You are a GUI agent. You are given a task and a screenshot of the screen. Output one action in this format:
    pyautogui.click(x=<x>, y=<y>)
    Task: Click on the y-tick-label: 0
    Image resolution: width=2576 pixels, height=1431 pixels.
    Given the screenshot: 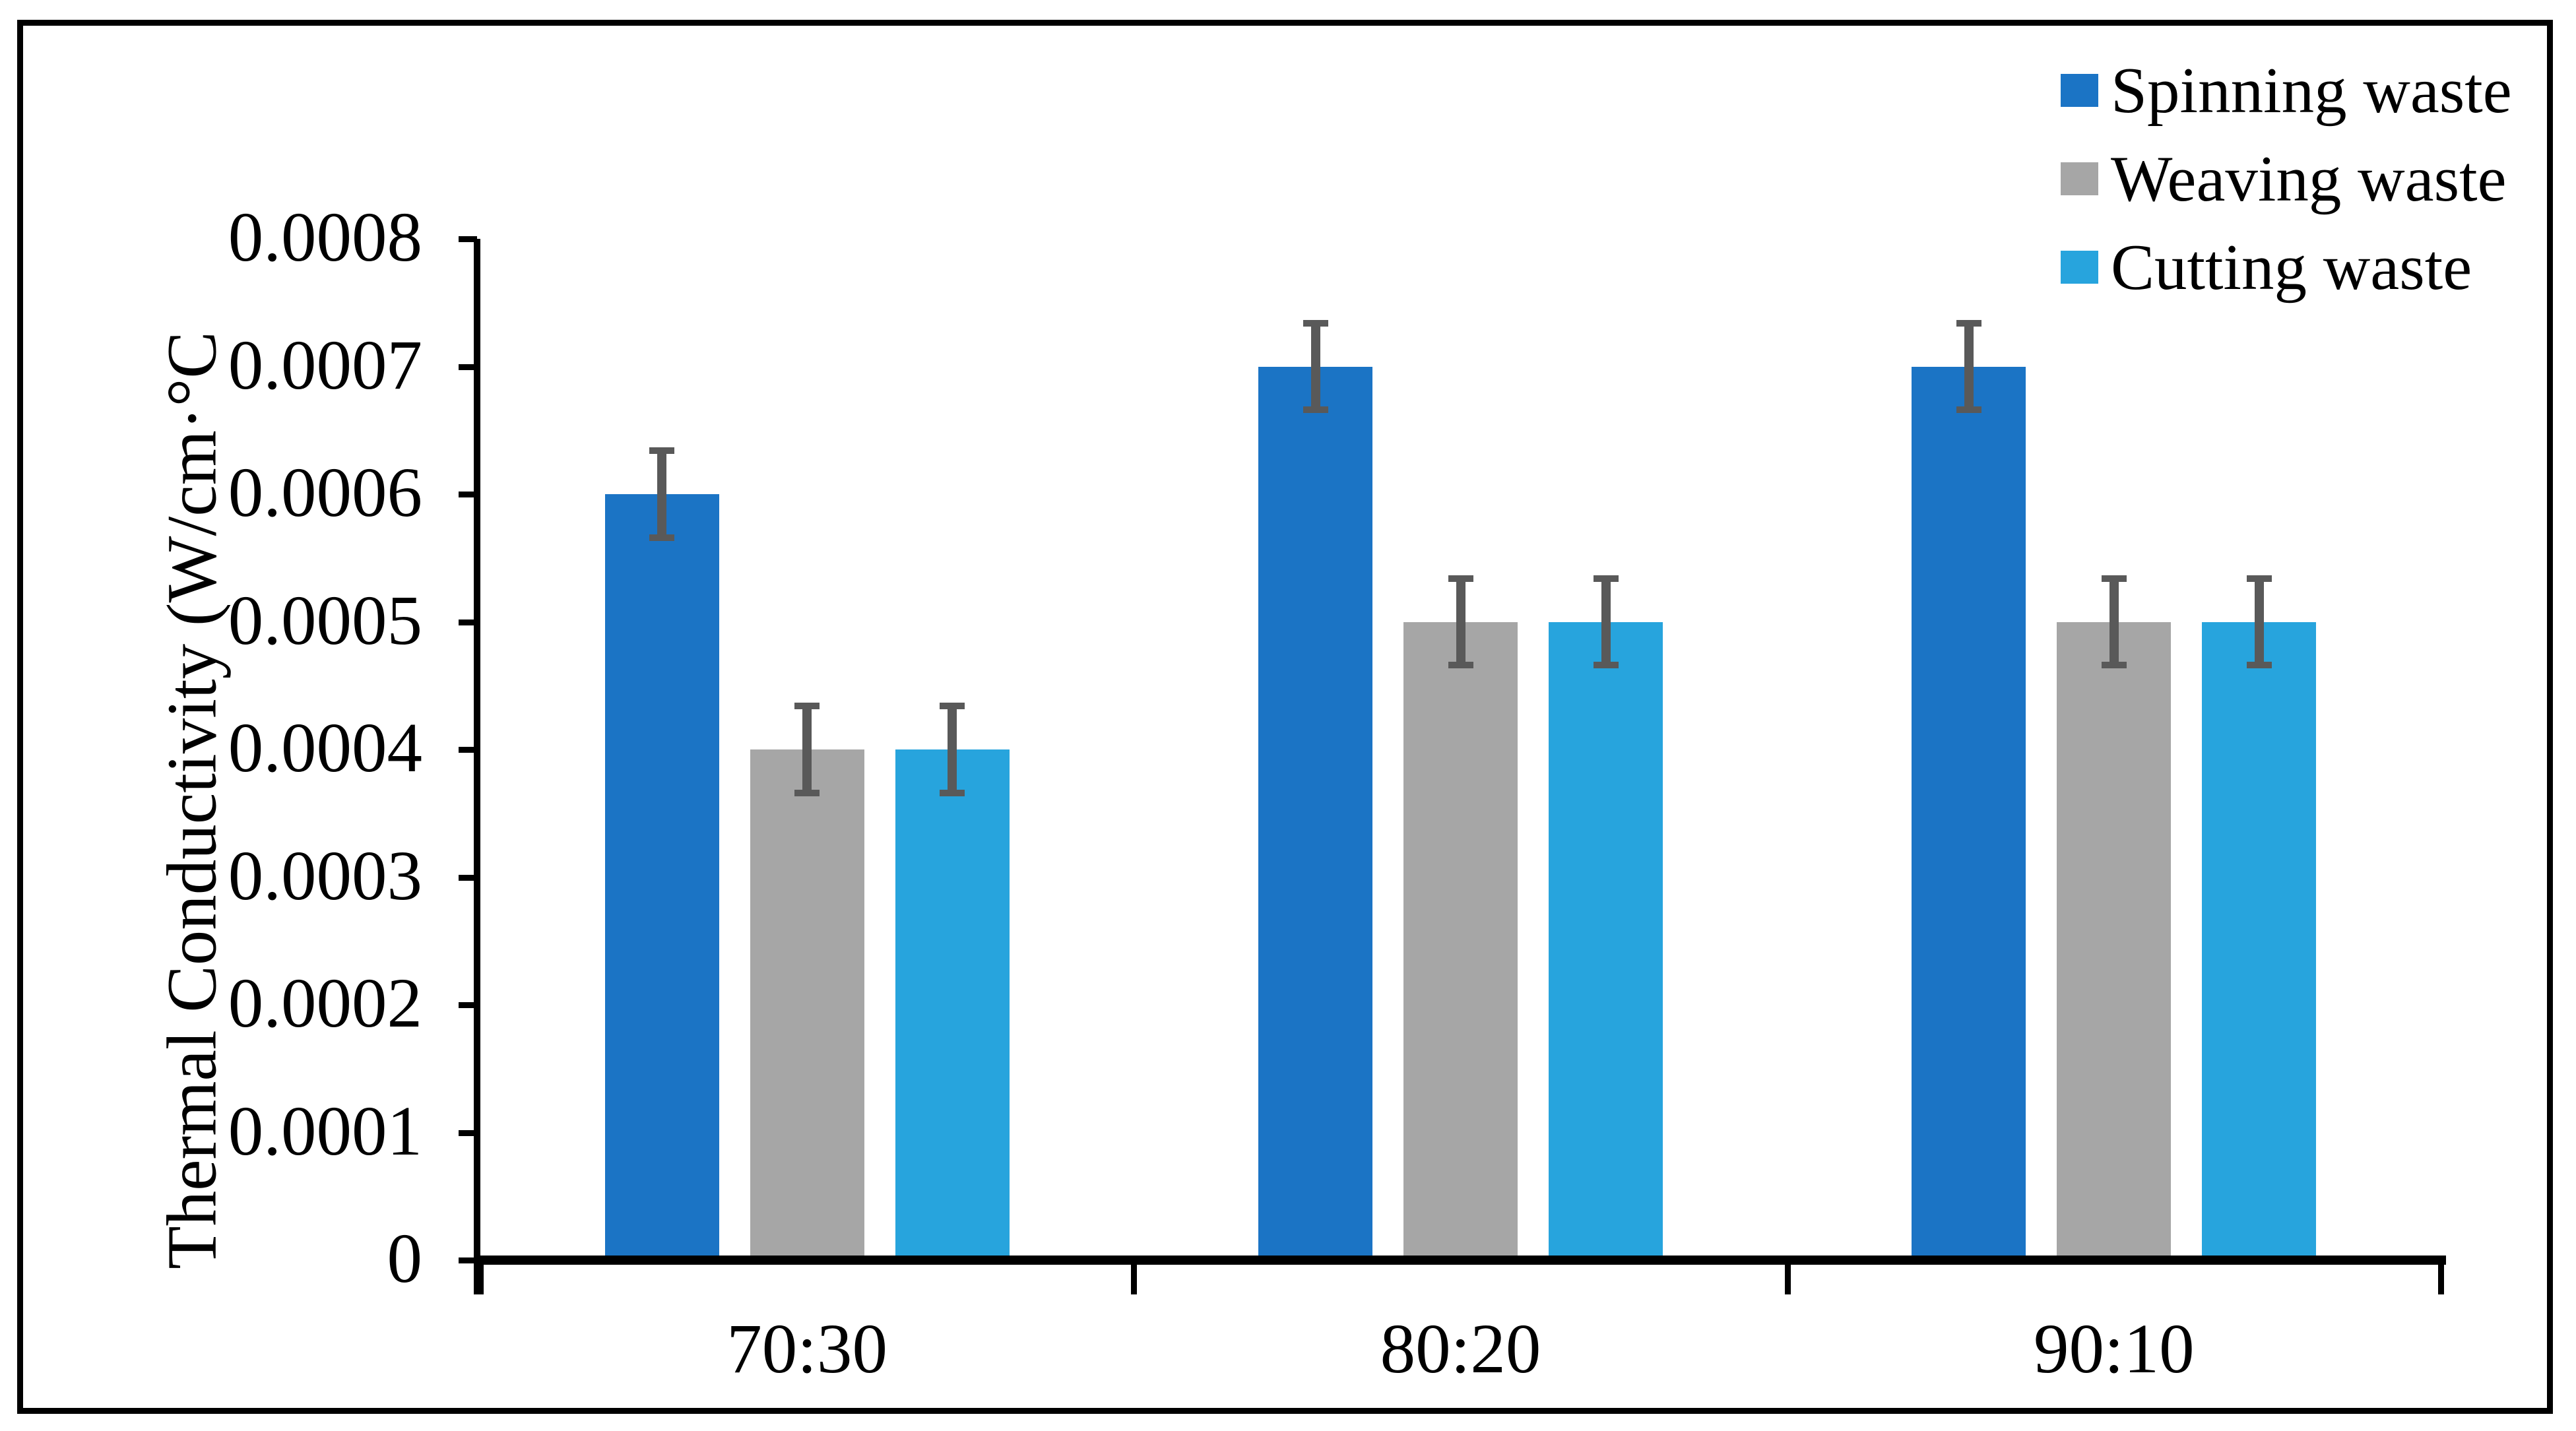 What is the action you would take?
    pyautogui.click(x=405, y=1259)
    